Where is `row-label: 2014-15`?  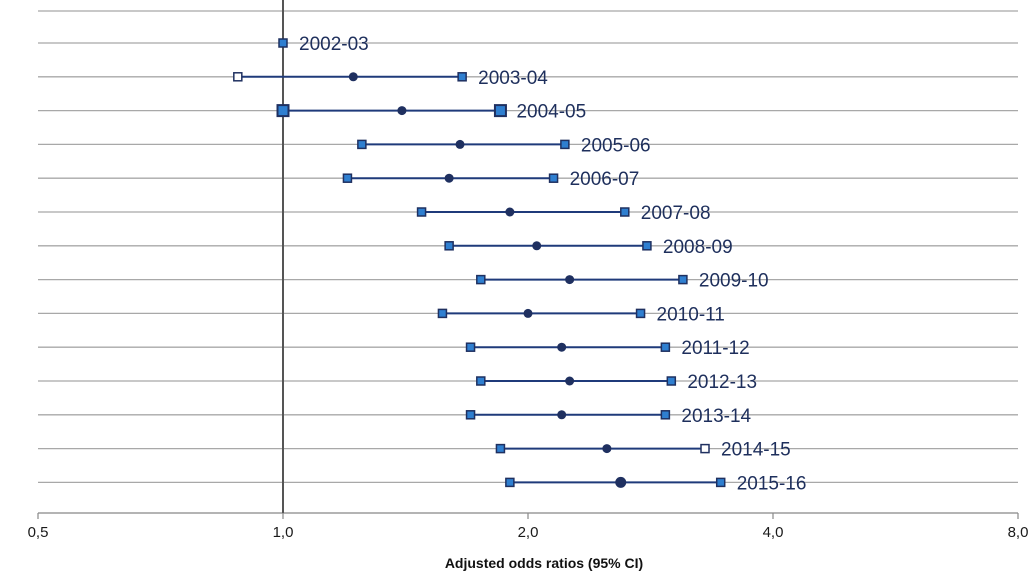
row-label: 2014-15 is located at coordinates (756, 450).